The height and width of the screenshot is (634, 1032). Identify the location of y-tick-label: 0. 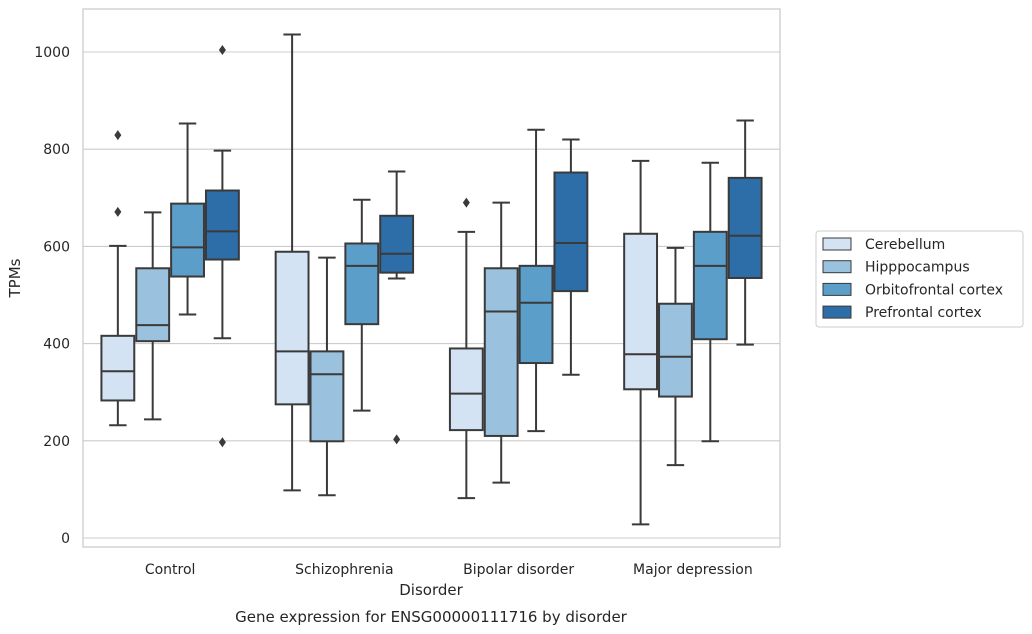
(65, 539).